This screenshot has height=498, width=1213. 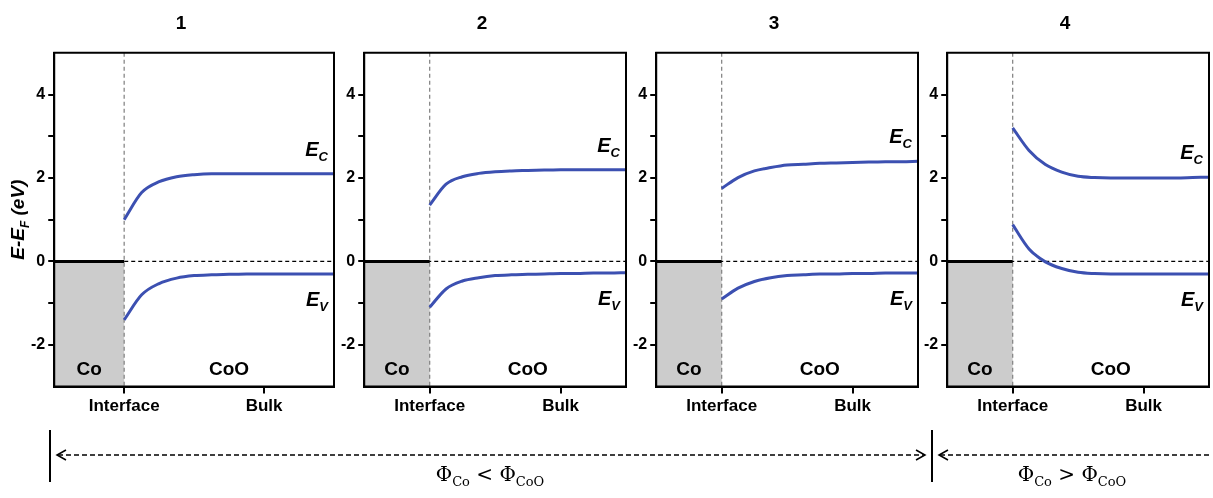 I want to click on chart-title: 2, so click(x=482, y=22).